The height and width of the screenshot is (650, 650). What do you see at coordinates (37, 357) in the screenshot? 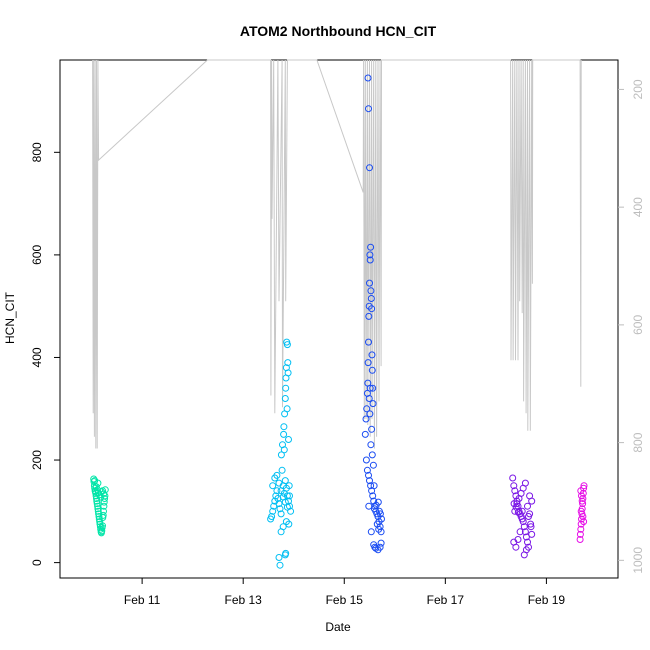
I see `y-tick-label: 400` at bounding box center [37, 357].